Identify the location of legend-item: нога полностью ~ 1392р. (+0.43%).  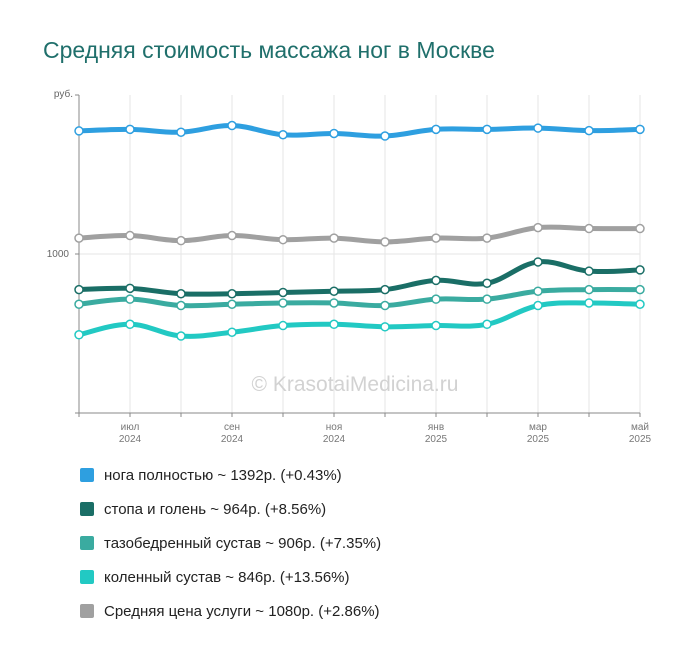
(230, 475).